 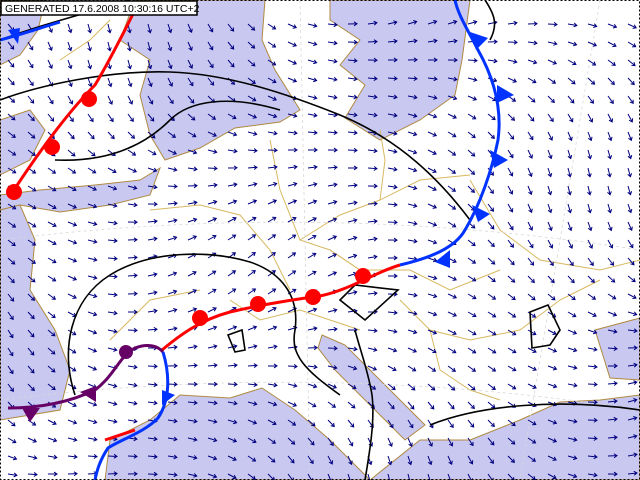 I want to click on timestamp-box, so click(x=99, y=8).